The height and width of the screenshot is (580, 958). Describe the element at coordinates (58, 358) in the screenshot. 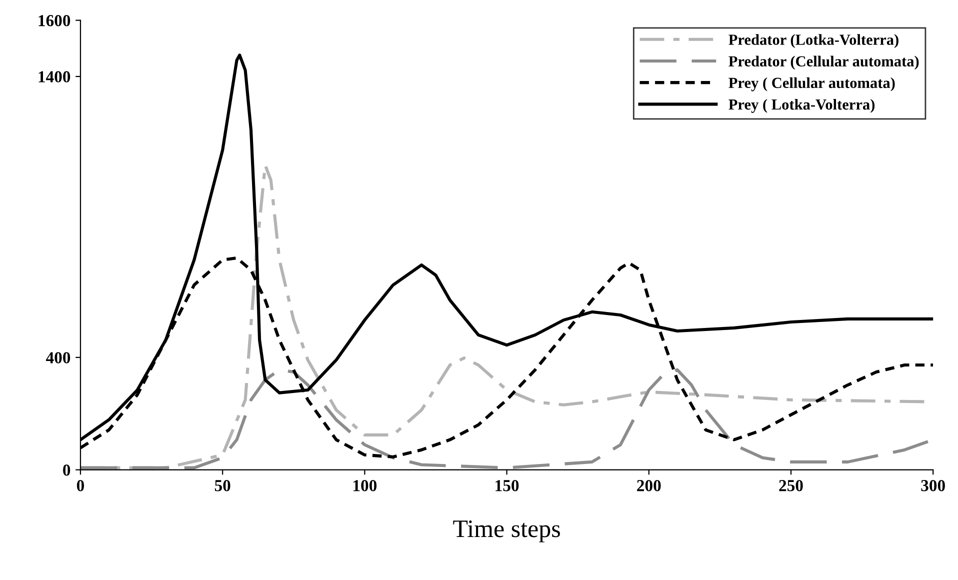

I see `y-tick-label: 400` at that location.